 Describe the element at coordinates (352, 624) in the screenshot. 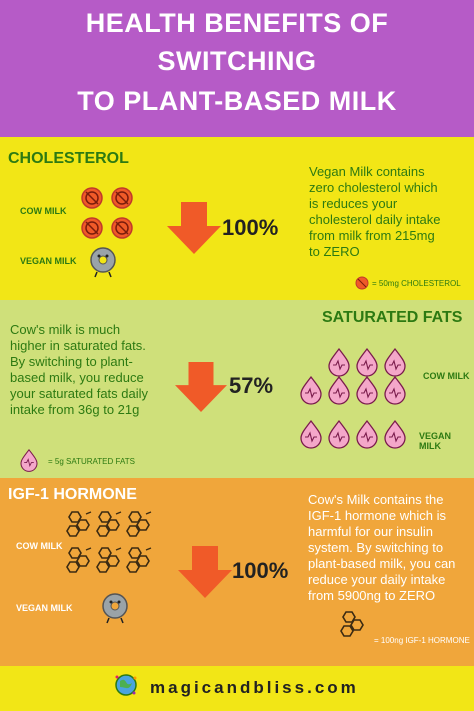

I see `hormone-legend-icon` at that location.